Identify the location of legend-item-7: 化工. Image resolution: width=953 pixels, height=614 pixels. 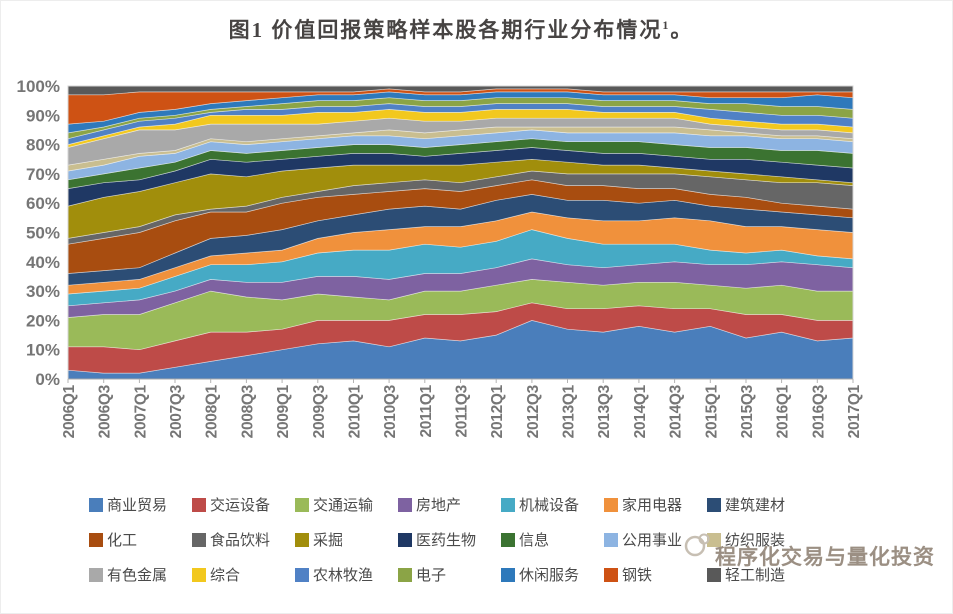
(140, 539).